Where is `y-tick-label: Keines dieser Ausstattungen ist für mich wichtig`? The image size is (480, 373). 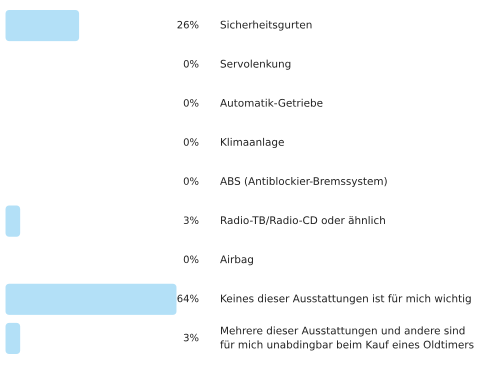 y-tick-label: Keines dieser Ausstattungen ist für mich wichtig is located at coordinates (346, 299).